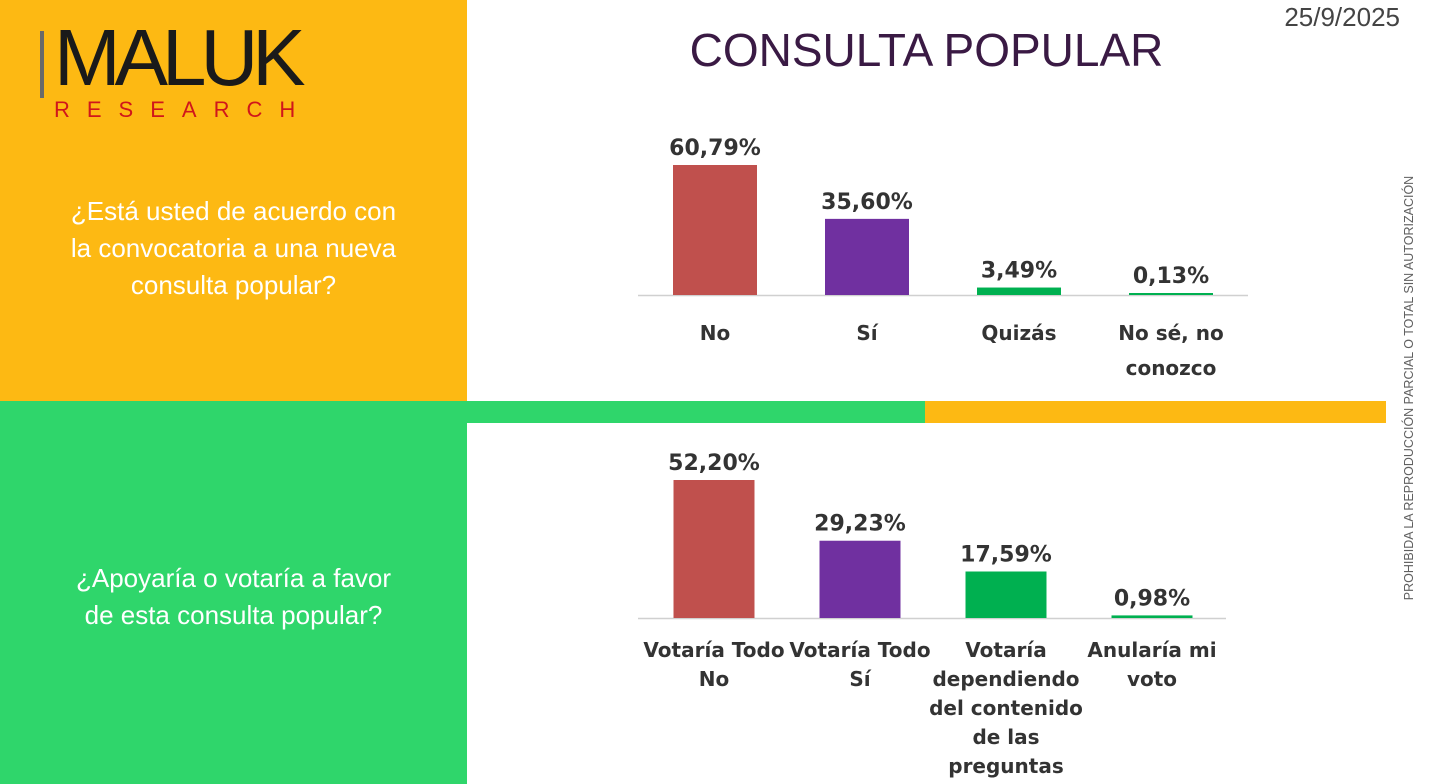  I want to click on divider-strip-yellow, so click(1155, 412).